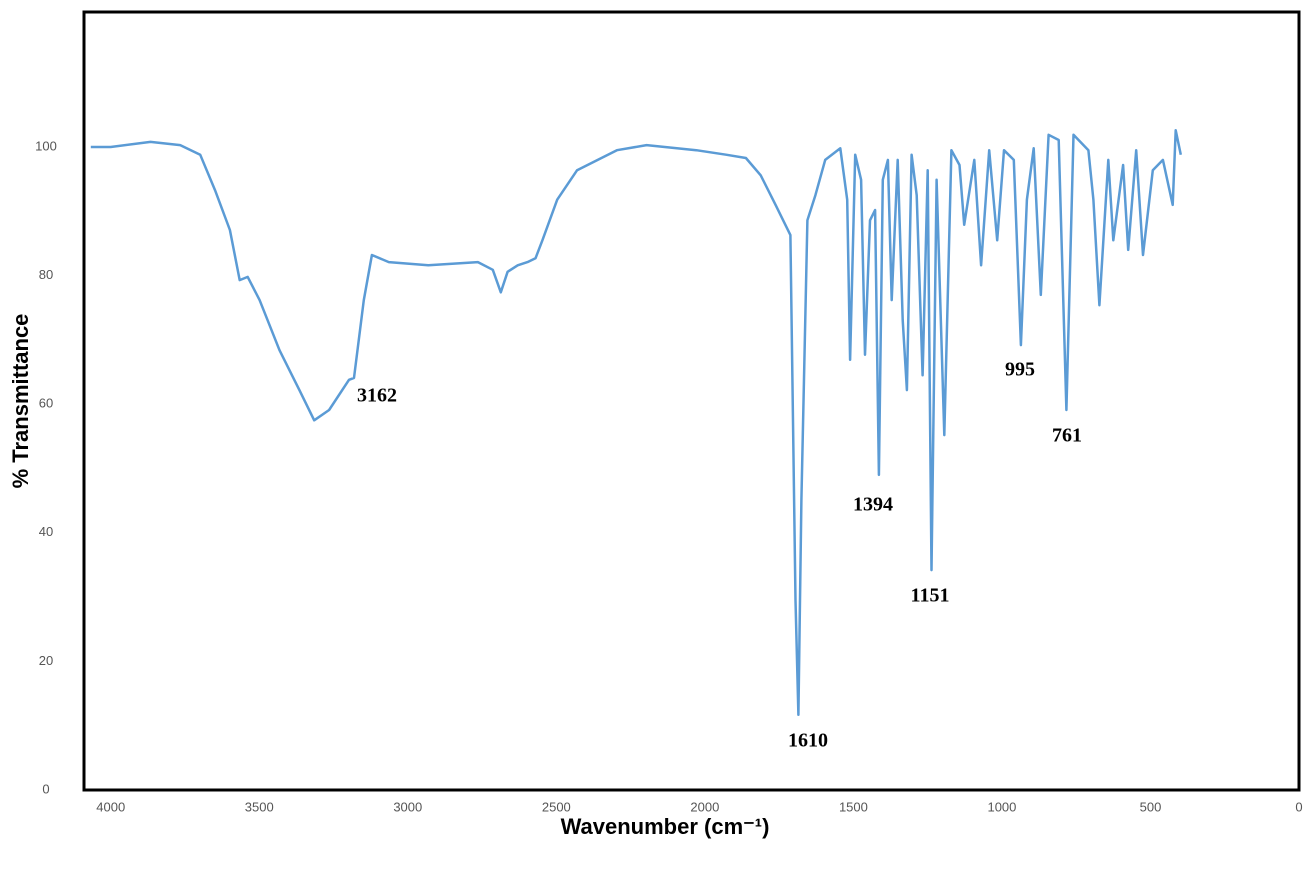 The height and width of the screenshot is (870, 1304). I want to click on x-tick-label: 1000, so click(1001, 806).